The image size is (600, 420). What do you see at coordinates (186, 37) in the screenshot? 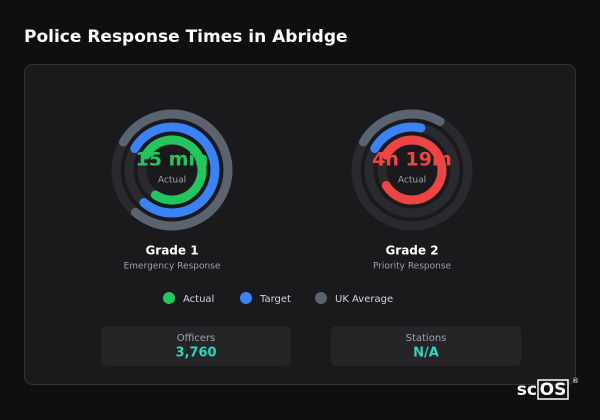
I see `title: Police Response Times in Abridge` at bounding box center [186, 37].